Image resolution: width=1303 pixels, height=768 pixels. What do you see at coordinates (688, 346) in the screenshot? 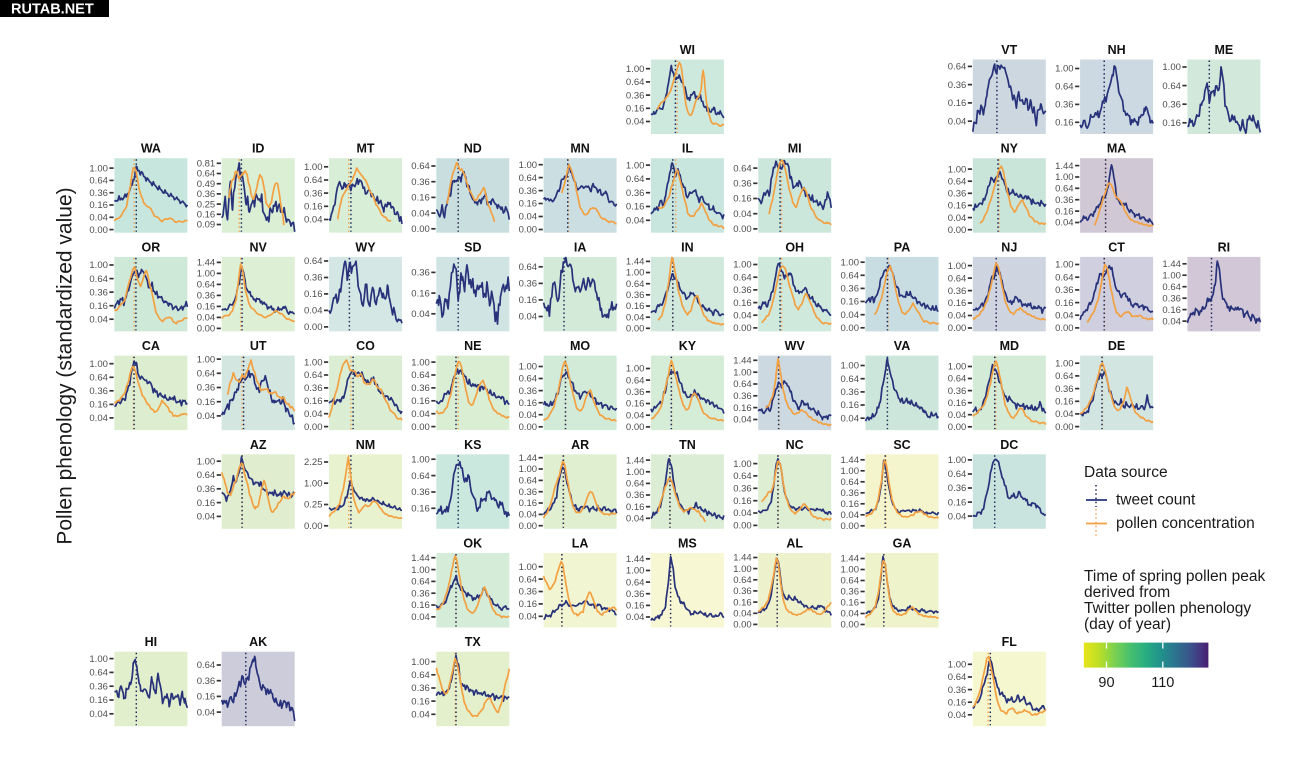
I see `svg-text: KY` at bounding box center [688, 346].